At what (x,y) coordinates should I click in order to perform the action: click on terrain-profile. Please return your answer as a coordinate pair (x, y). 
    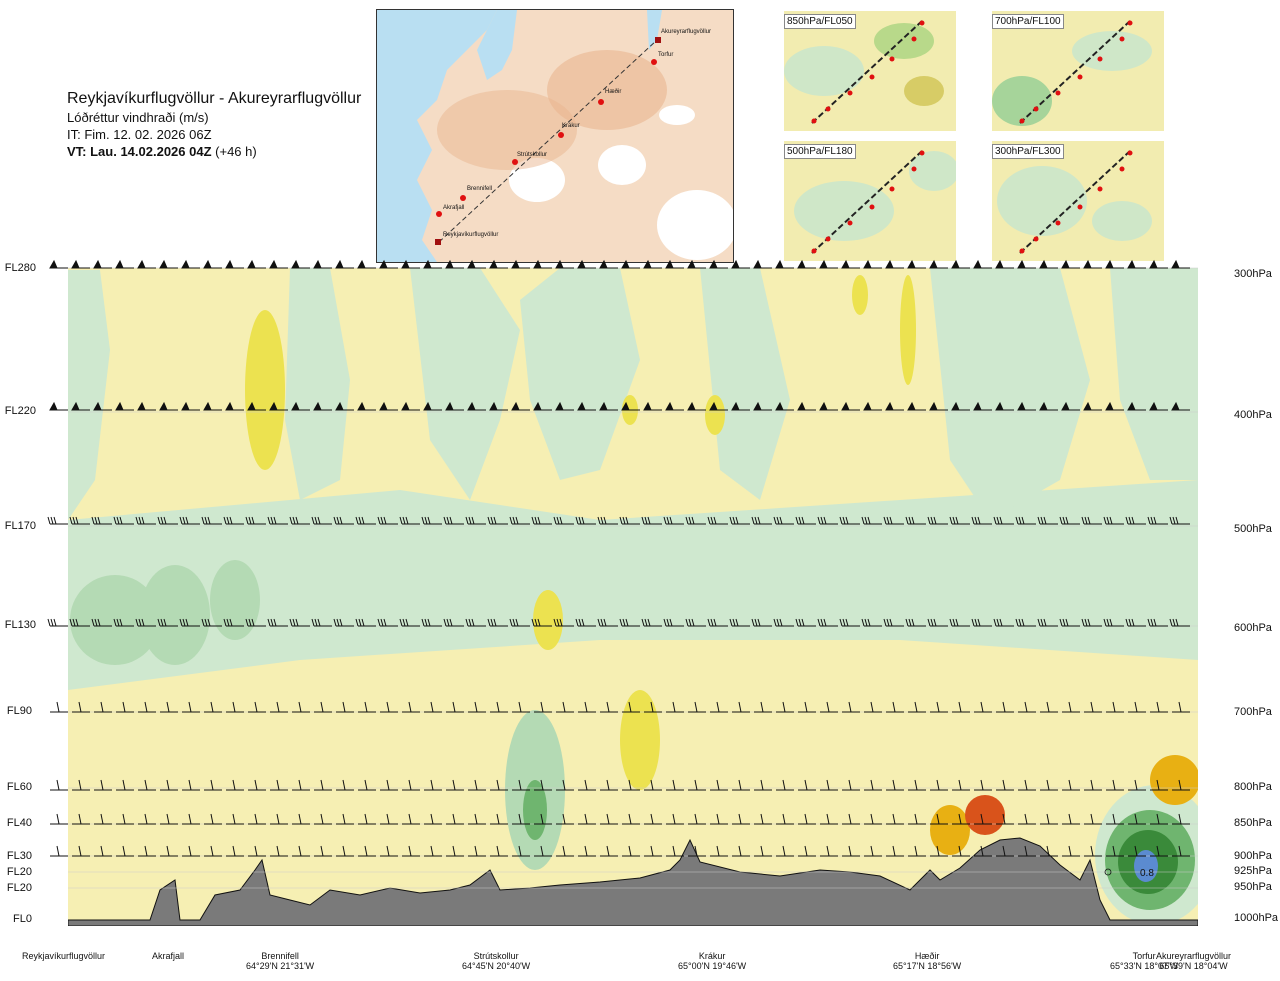
    Looking at the image, I should click on (633, 881).